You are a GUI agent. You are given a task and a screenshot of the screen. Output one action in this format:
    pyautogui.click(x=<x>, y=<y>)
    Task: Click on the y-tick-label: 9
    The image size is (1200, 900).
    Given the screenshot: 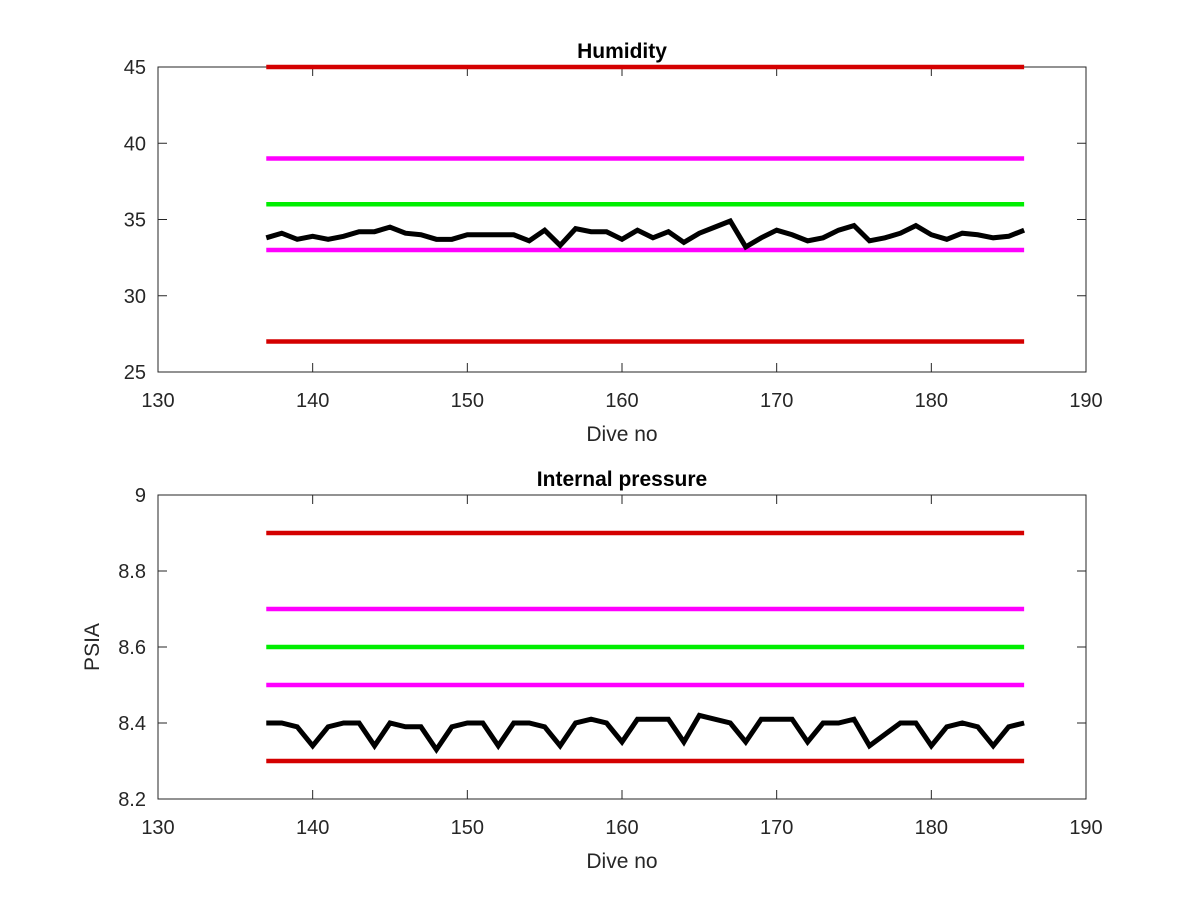 What is the action you would take?
    pyautogui.click(x=140, y=496)
    